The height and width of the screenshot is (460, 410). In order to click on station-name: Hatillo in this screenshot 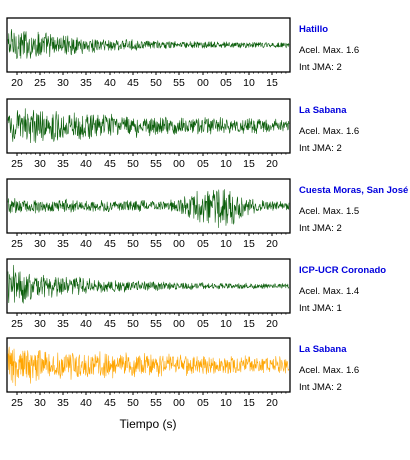, I will do `click(313, 29)`.